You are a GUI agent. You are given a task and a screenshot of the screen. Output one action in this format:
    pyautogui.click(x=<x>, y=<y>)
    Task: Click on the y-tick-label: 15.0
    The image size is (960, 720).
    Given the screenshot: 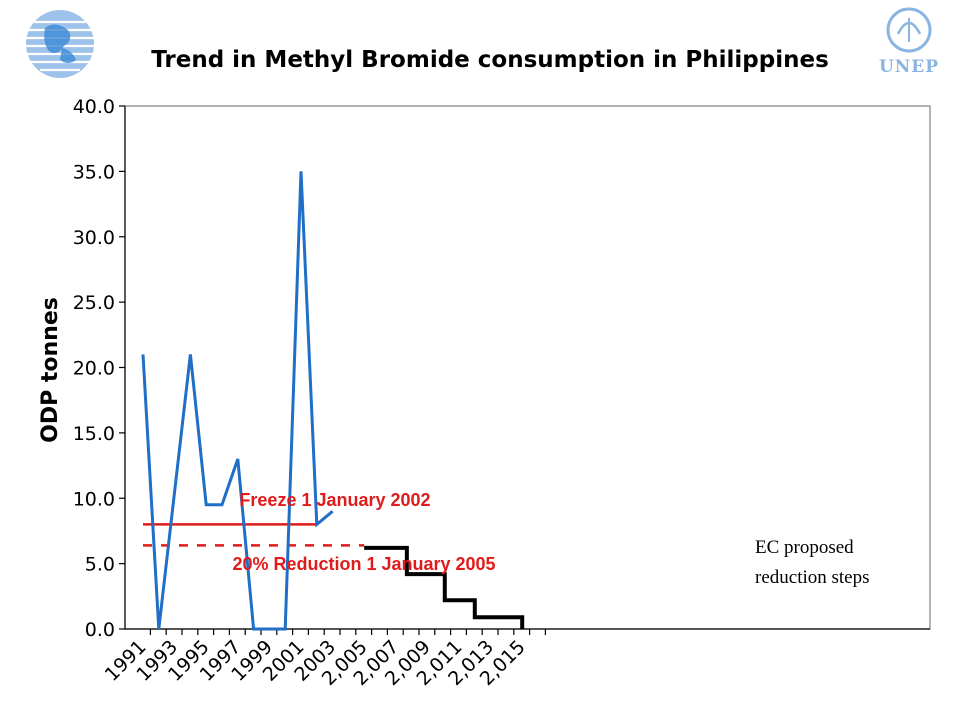 What is the action you would take?
    pyautogui.click(x=94, y=434)
    